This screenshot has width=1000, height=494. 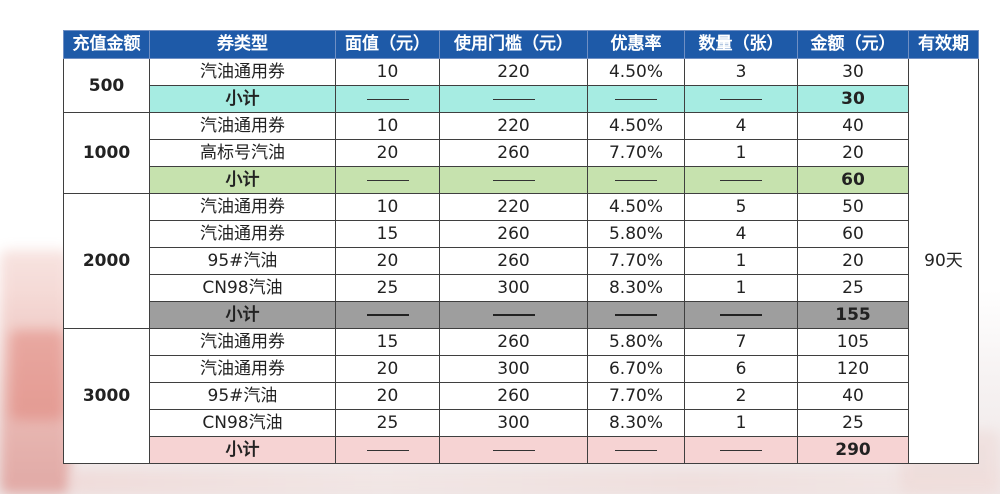 What do you see at coordinates (242, 44) in the screenshot?
I see `header-voucher-type: 券类型` at bounding box center [242, 44].